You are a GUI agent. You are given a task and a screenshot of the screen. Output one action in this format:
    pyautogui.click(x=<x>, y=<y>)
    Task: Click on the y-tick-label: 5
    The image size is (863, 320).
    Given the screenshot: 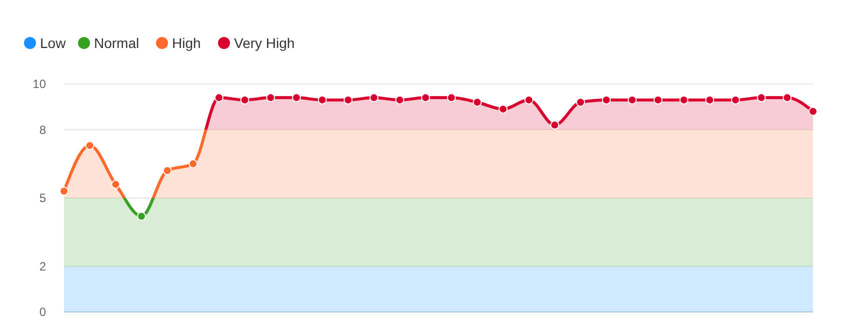 What is the action you would take?
    pyautogui.click(x=42, y=198)
    